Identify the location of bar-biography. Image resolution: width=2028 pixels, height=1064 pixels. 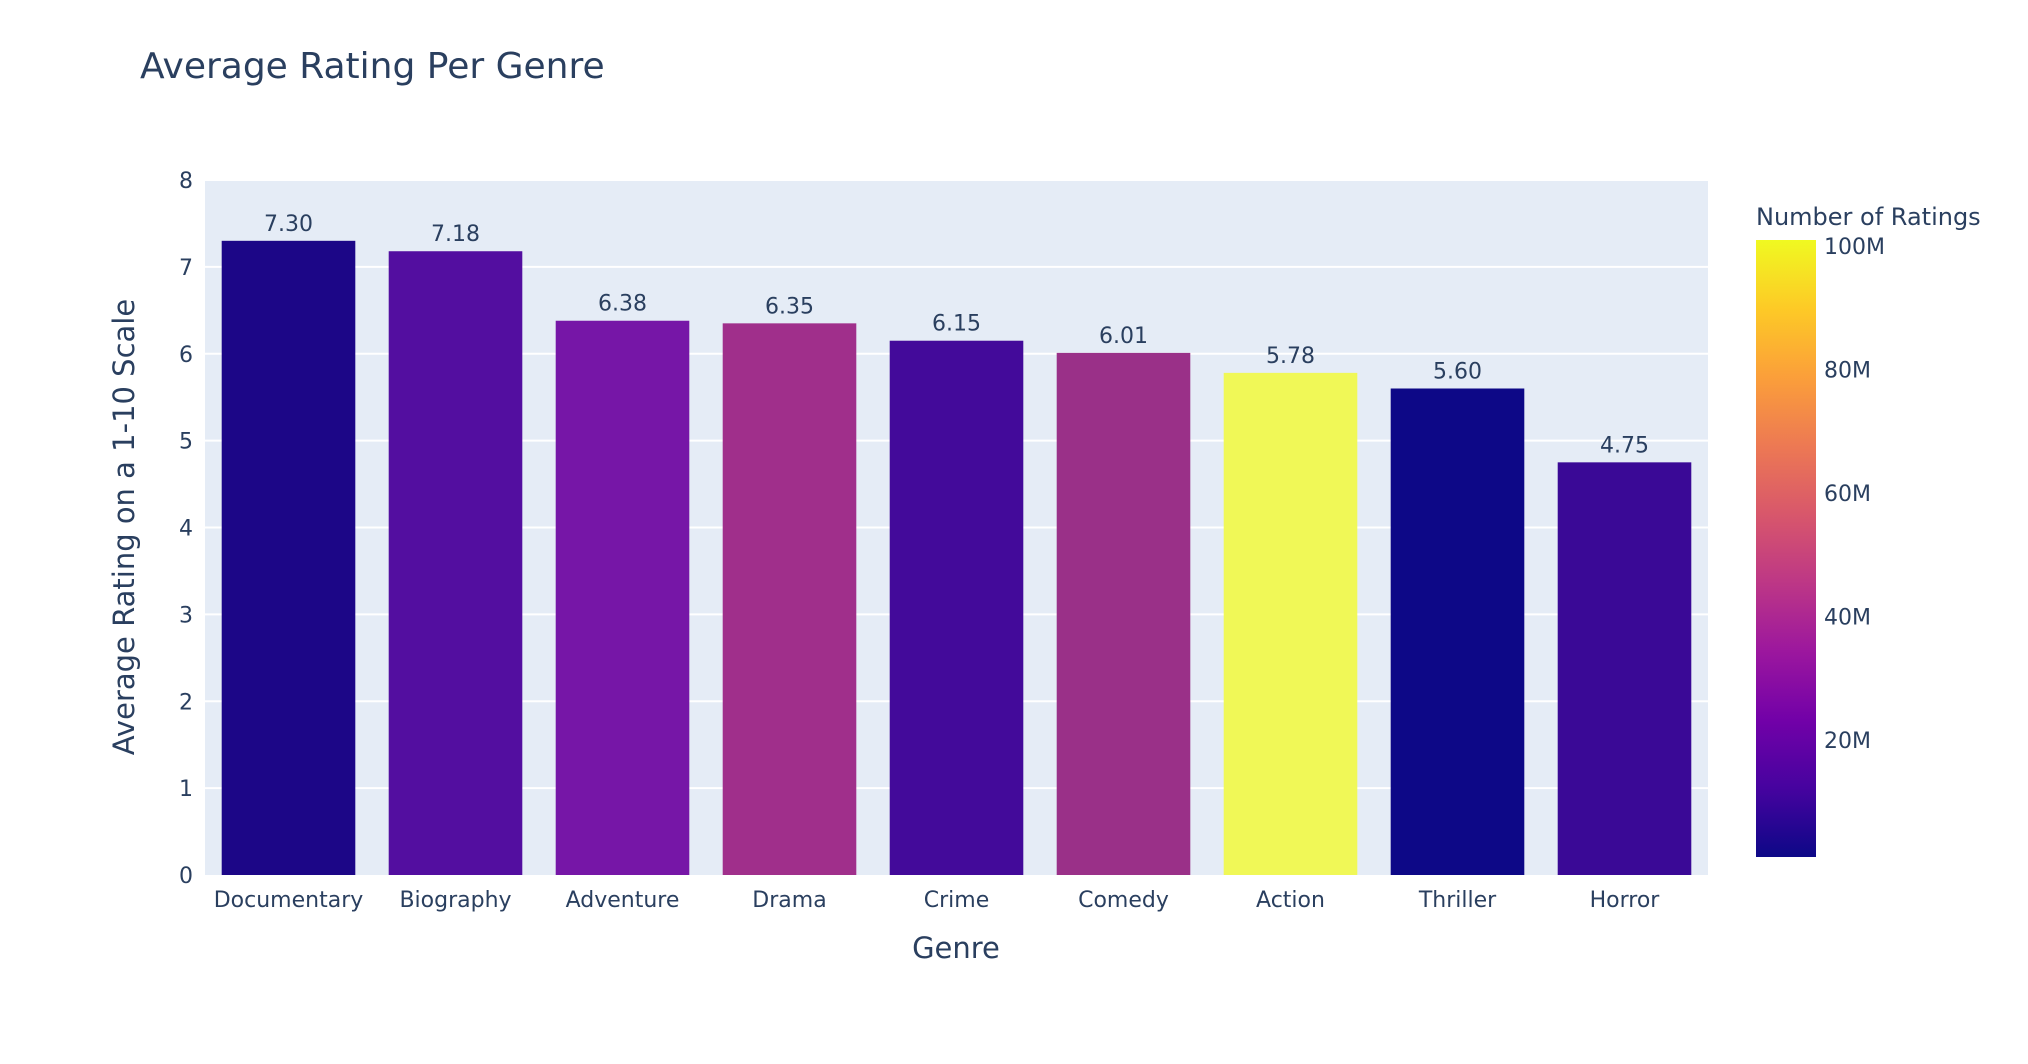
(455, 563).